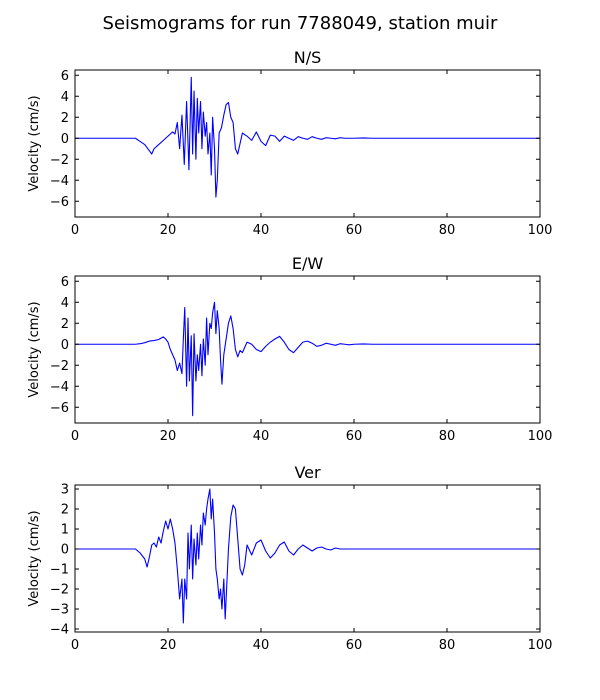  Describe the element at coordinates (308, 263) in the screenshot. I see `panel-title: E/W` at that location.